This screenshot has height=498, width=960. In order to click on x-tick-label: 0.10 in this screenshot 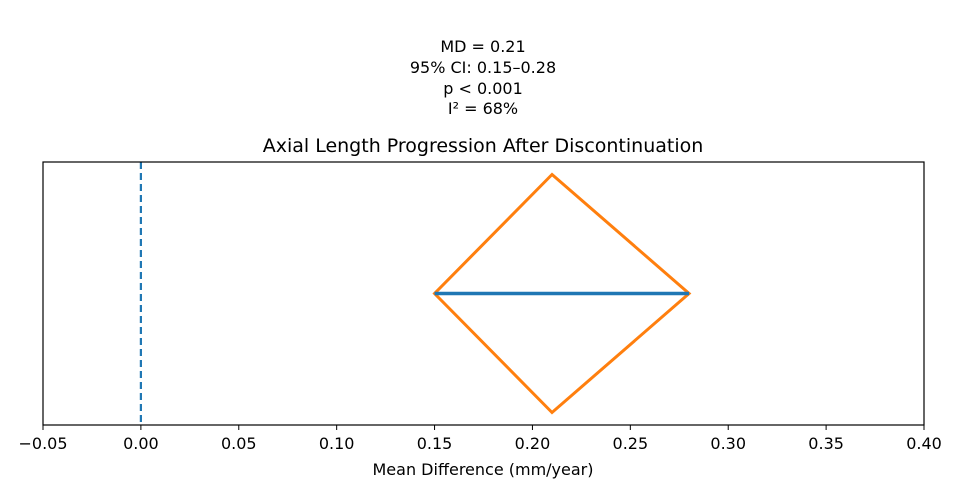, I will do `click(337, 443)`.